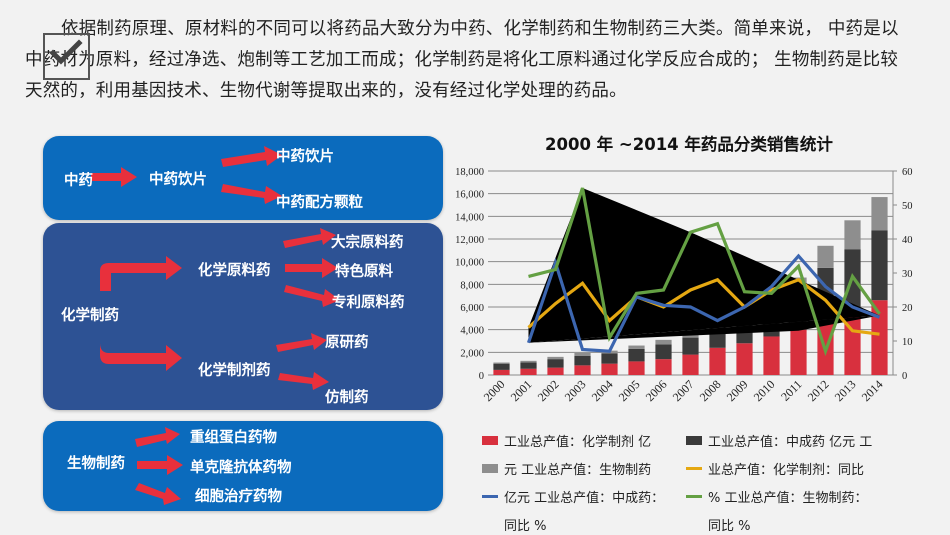  Describe the element at coordinates (907, 240) in the screenshot. I see `svg-text: 40` at that location.